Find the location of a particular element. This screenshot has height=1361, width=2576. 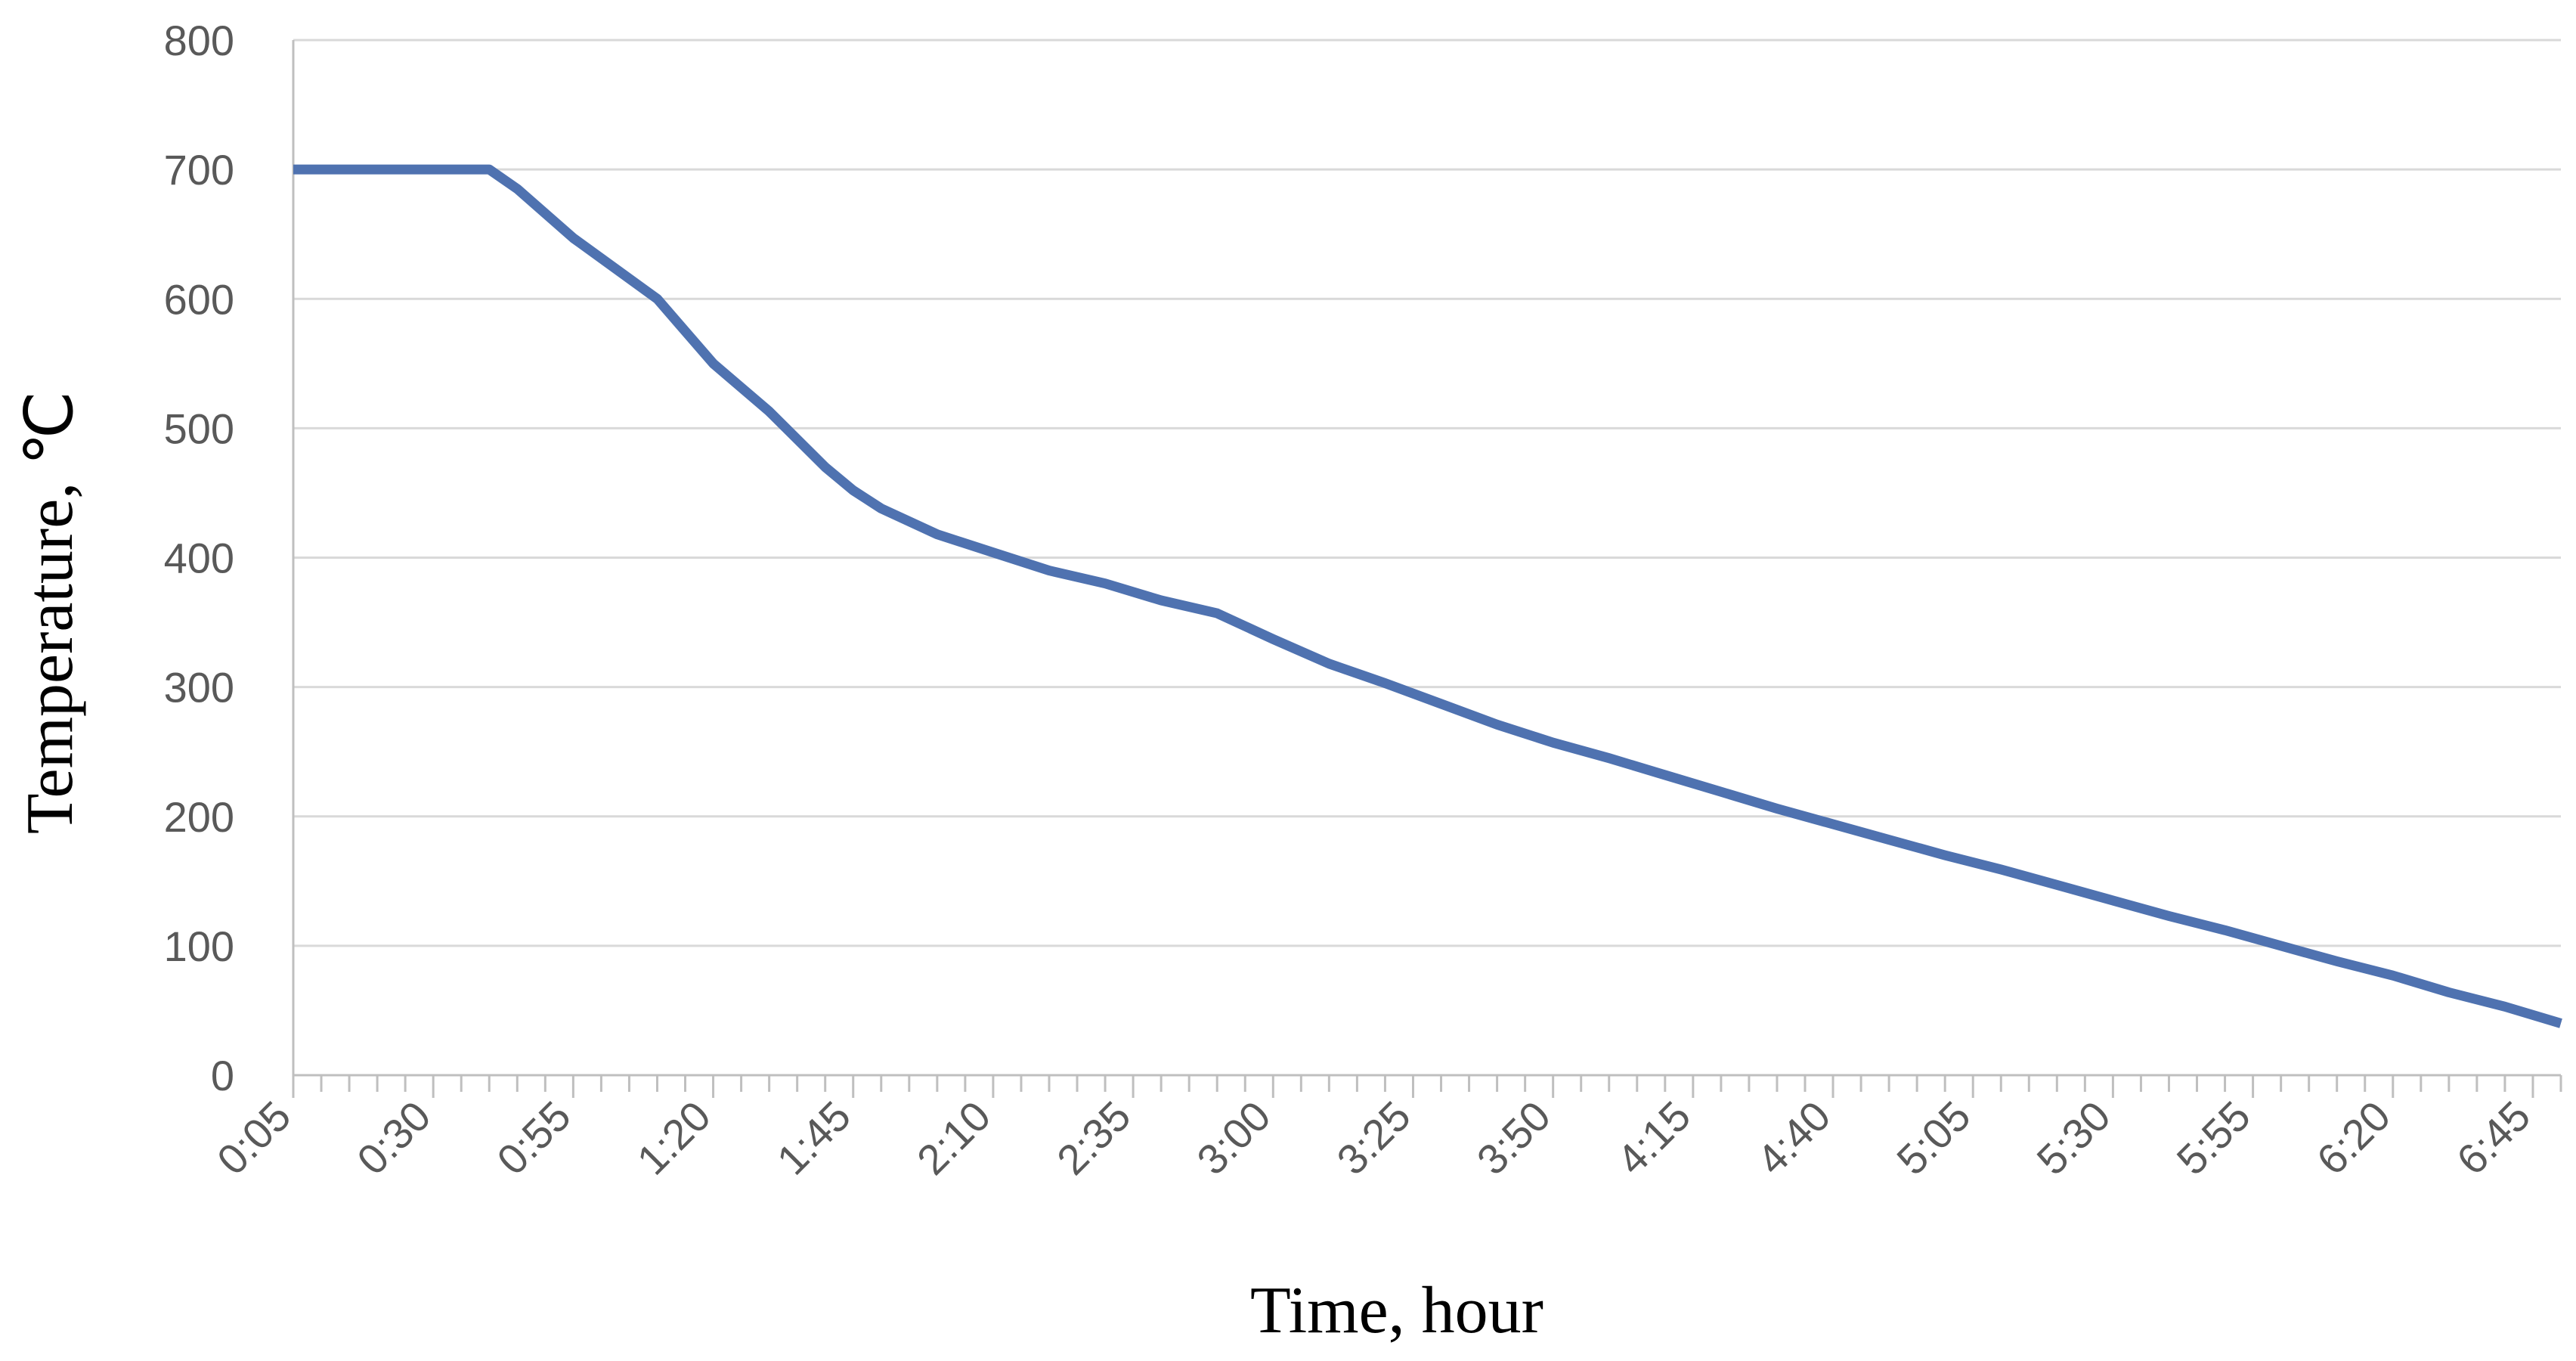

x-tick-label-6-45: 6:45 is located at coordinates (2494, 1138).